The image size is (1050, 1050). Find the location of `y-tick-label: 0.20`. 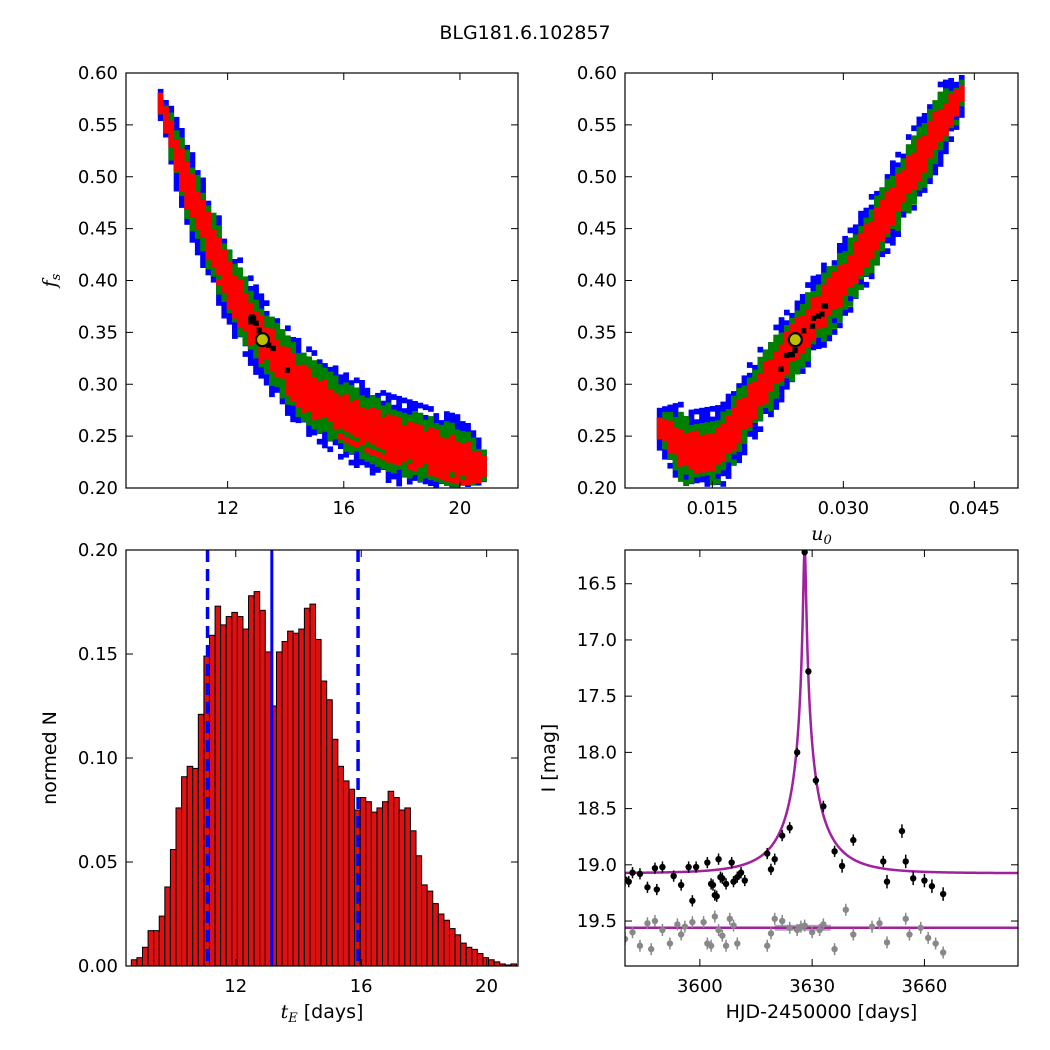

y-tick-label: 0.20 is located at coordinates (98, 488).